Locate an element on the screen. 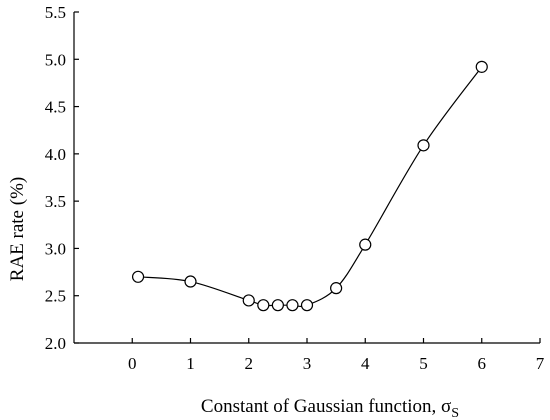  y-tick-label: 5.0 is located at coordinates (55, 59).